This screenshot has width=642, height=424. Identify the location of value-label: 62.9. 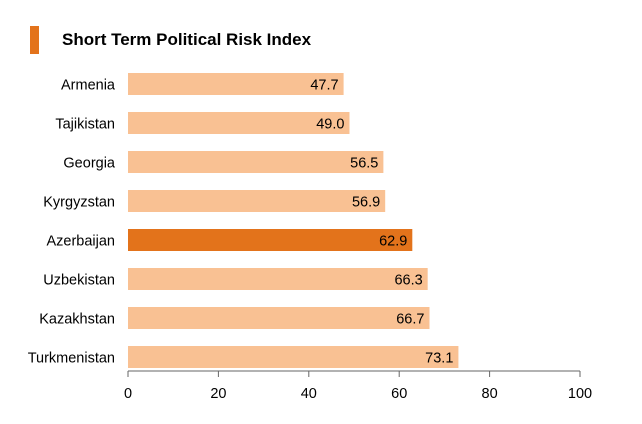
(393, 242).